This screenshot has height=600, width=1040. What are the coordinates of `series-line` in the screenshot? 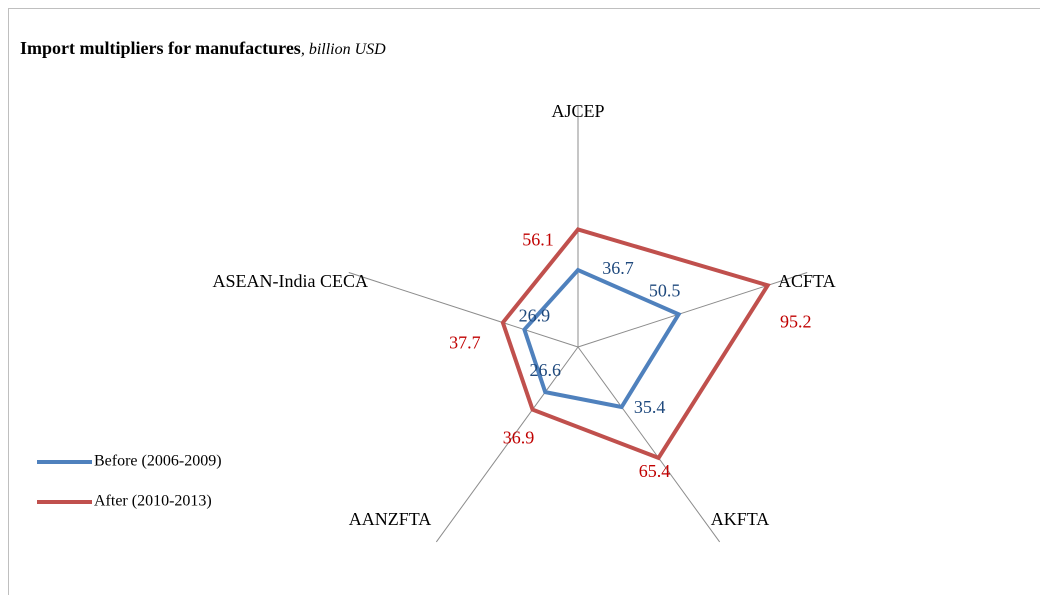 It's located at (635, 343).